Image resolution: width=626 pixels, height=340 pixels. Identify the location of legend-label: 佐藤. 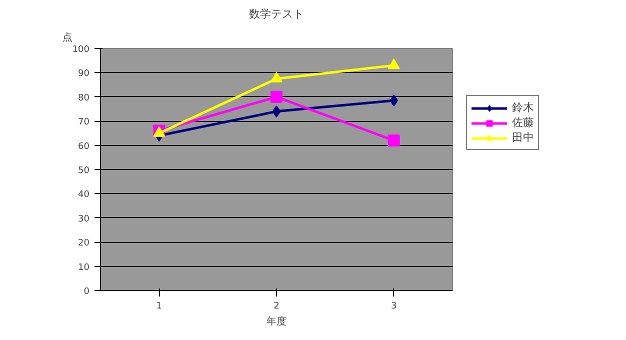
(523, 122).